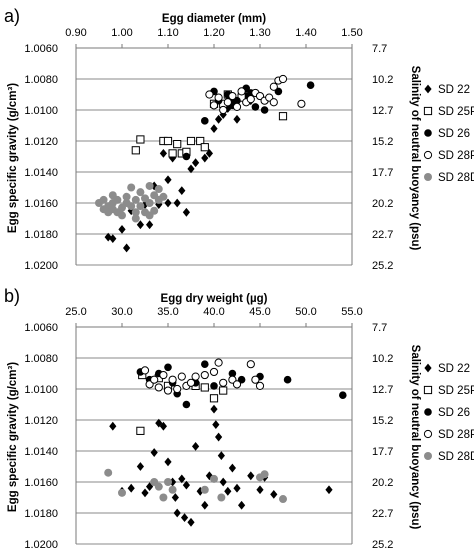  What do you see at coordinates (259, 312) in the screenshot?
I see `x-tick-label: 45.0` at bounding box center [259, 312].